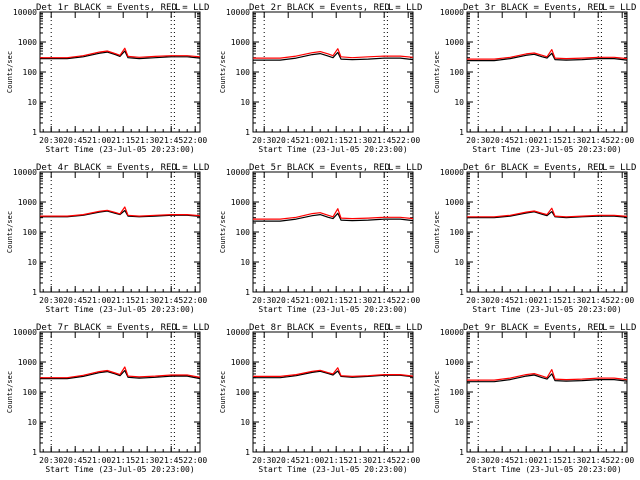  What do you see at coordinates (335, 8) in the screenshot?
I see `chart-title: Det 2r BLACK = Events, RED = LLD` at bounding box center [335, 8].